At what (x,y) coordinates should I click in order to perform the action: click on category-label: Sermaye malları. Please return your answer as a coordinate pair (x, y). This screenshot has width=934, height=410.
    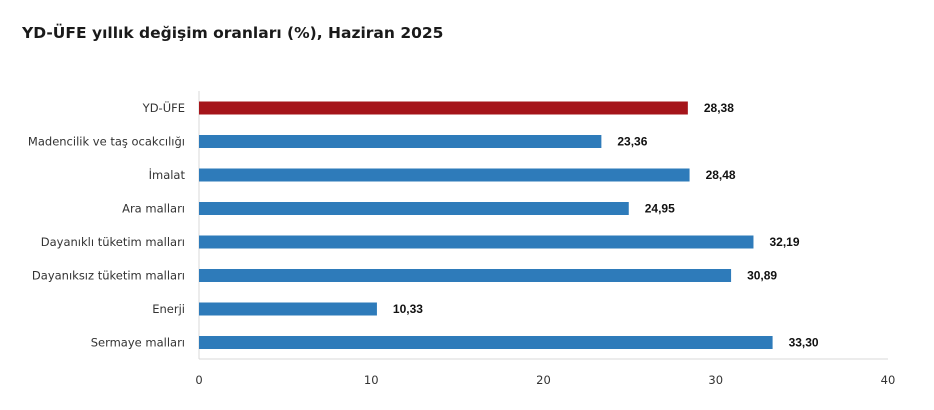
    Looking at the image, I should click on (138, 343).